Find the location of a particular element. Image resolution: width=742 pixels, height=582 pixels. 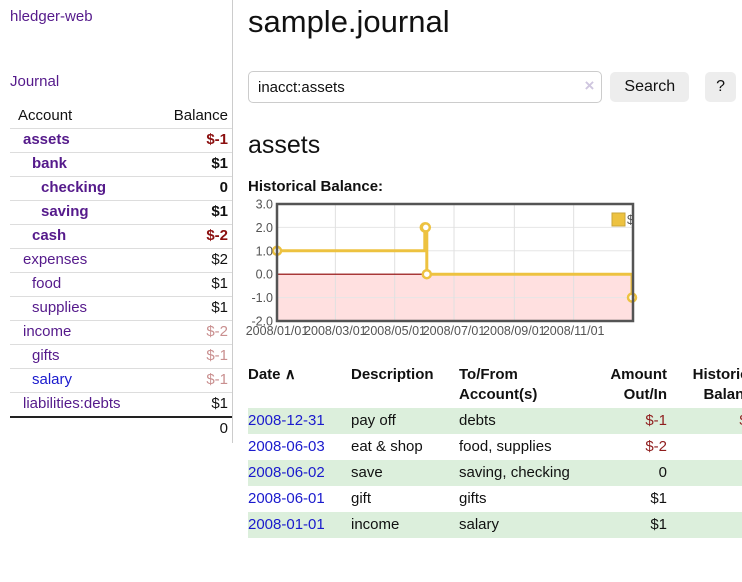

search-box: × is located at coordinates (425, 87).